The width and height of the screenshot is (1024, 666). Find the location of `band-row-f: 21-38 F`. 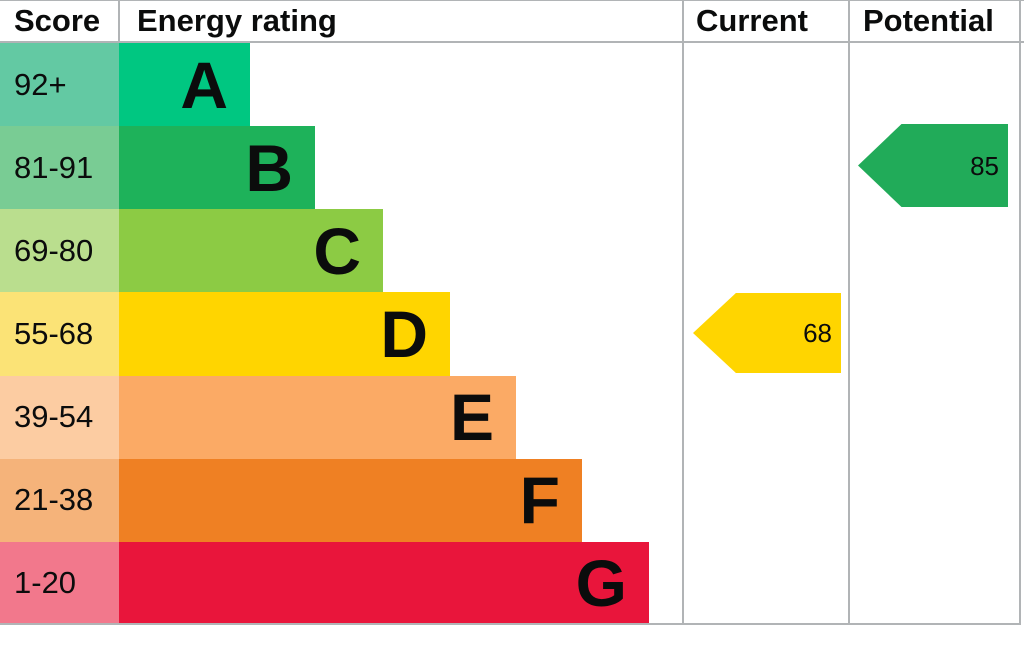

band-row-f: 21-38 F is located at coordinates (512, 500).